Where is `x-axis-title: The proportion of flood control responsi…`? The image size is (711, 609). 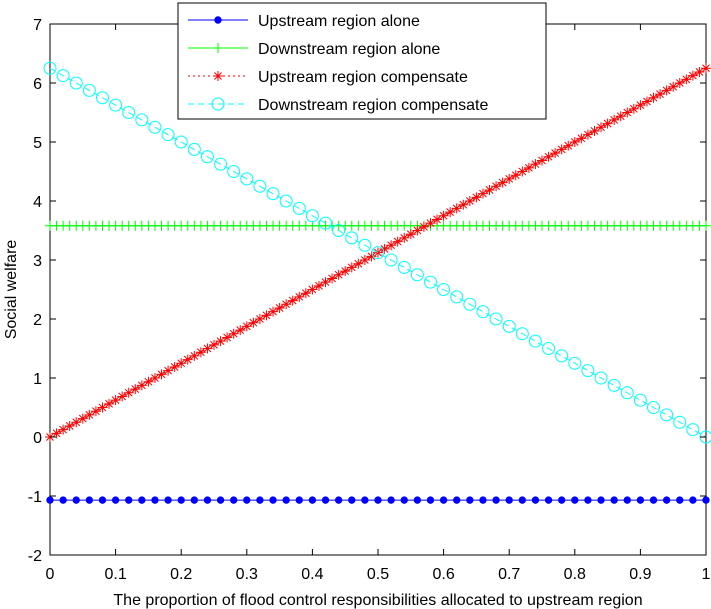 x-axis-title: The proportion of flood control responsi… is located at coordinates (377, 600).